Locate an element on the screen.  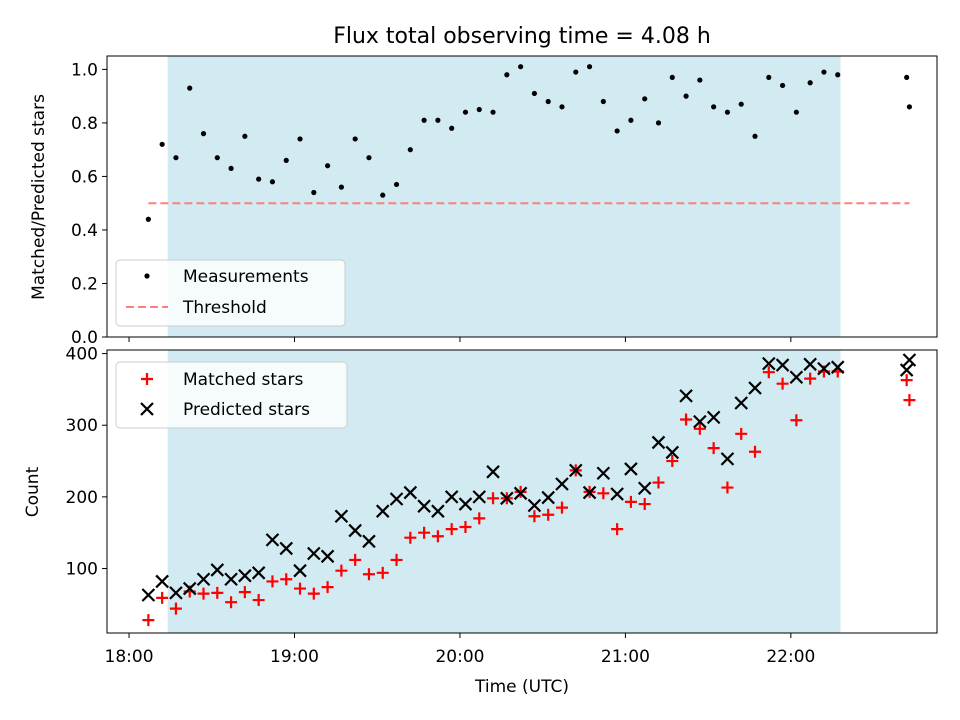
ratio-x-ticks is located at coordinates (460, 339).